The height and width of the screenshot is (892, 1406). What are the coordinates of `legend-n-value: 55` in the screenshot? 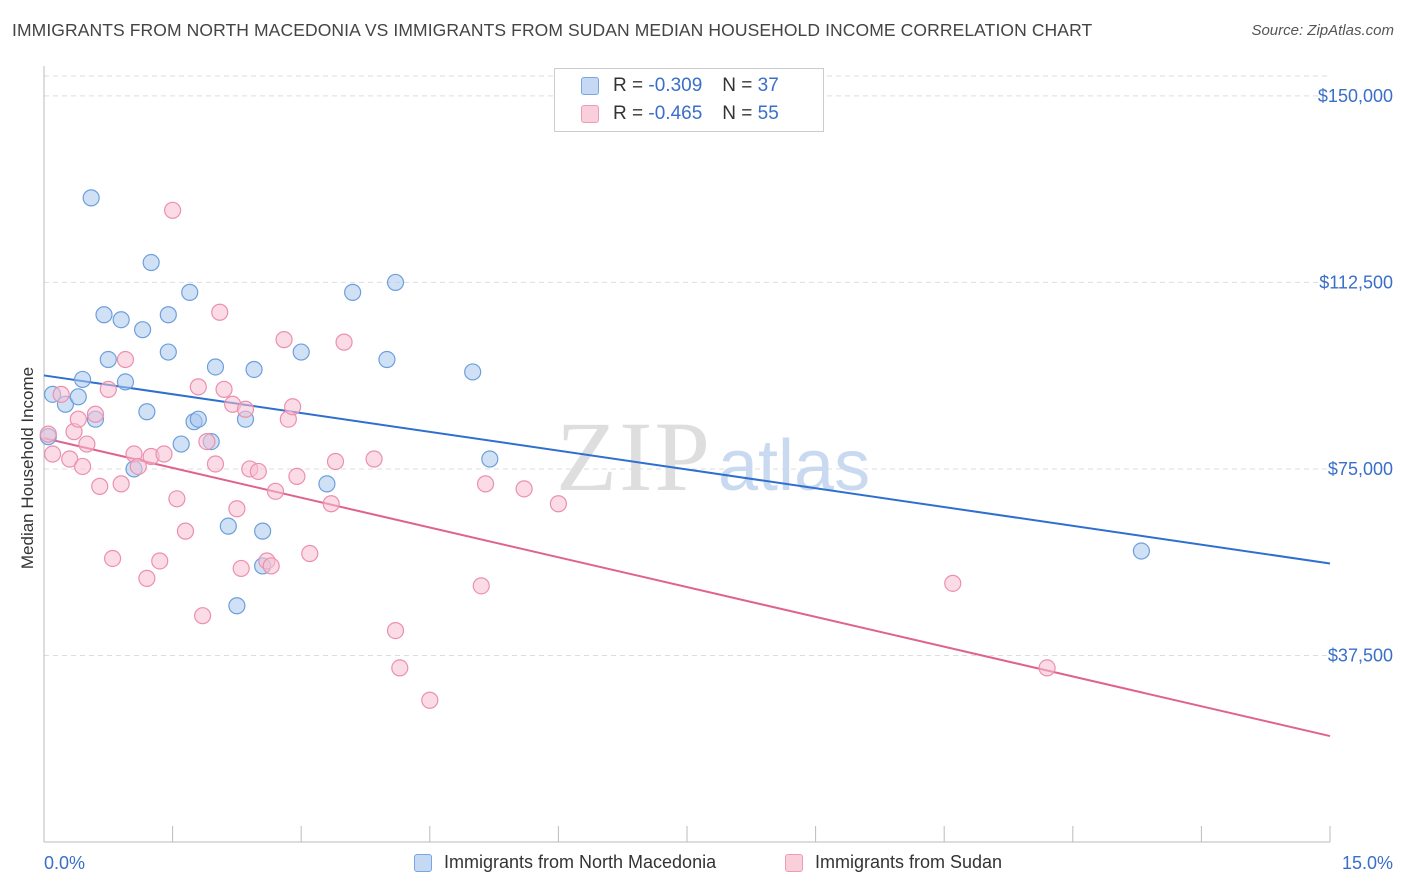 It's located at (768, 113).